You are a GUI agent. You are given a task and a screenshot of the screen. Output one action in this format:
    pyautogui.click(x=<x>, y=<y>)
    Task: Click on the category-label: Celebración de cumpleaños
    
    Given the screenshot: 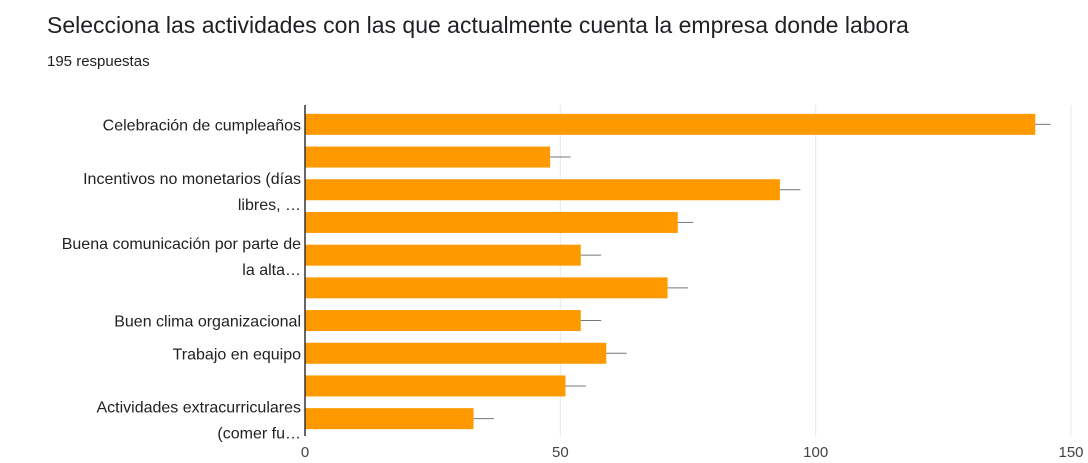 What is the action you would take?
    pyautogui.click(x=202, y=125)
    